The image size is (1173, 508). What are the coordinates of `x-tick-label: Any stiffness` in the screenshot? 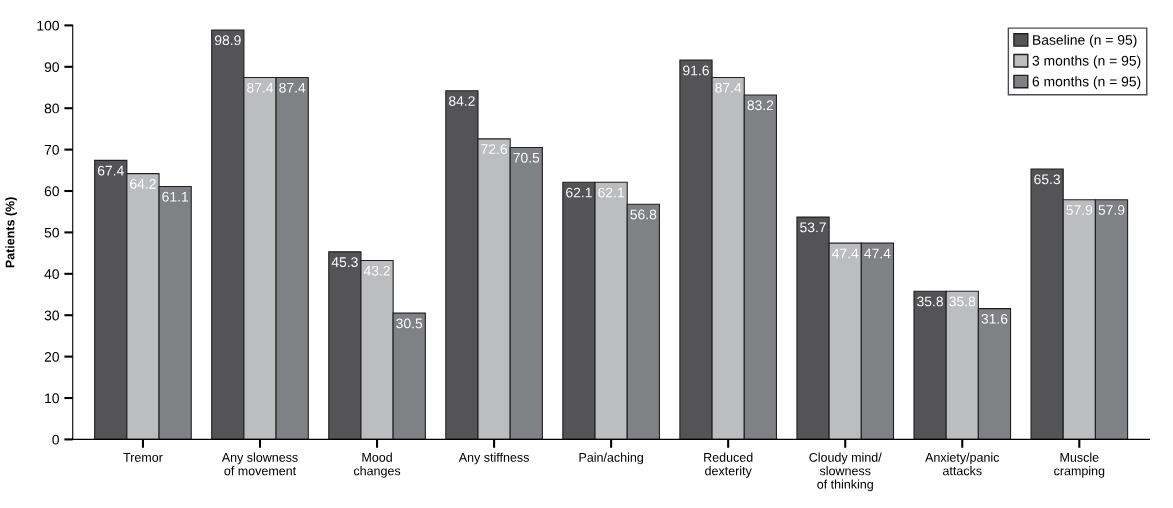 It's located at (493, 458).